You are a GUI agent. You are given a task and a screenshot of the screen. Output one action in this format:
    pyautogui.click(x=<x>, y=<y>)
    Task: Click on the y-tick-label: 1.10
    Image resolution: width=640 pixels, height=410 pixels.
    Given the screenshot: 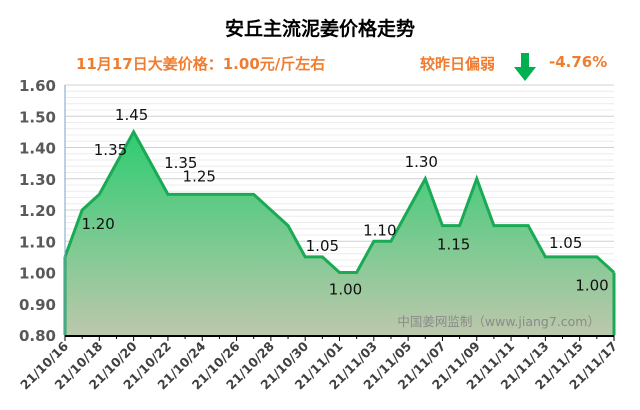 What is the action you would take?
    pyautogui.click(x=37, y=242)
    